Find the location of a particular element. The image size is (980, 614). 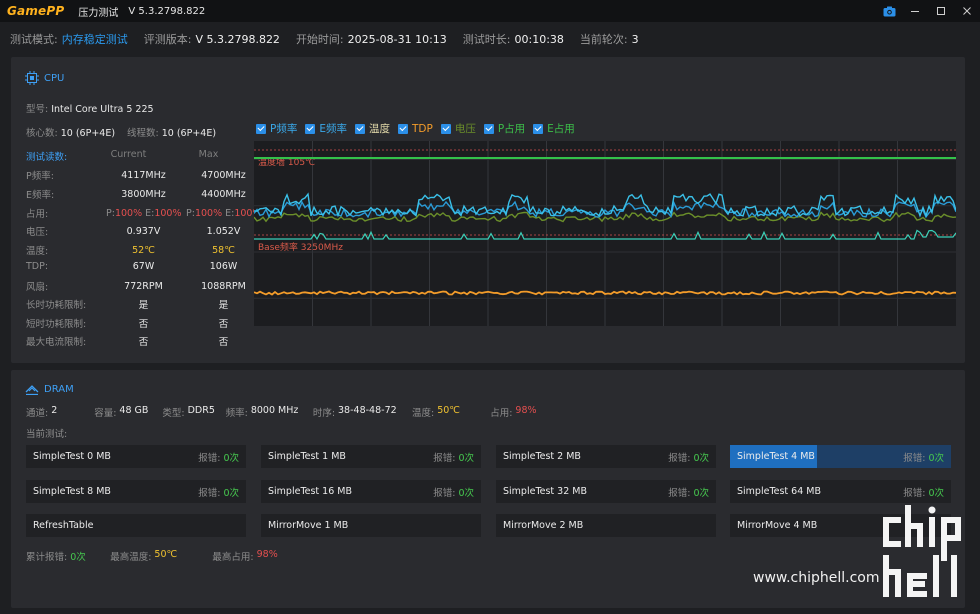

series-p-freq is located at coordinates (605, 205).